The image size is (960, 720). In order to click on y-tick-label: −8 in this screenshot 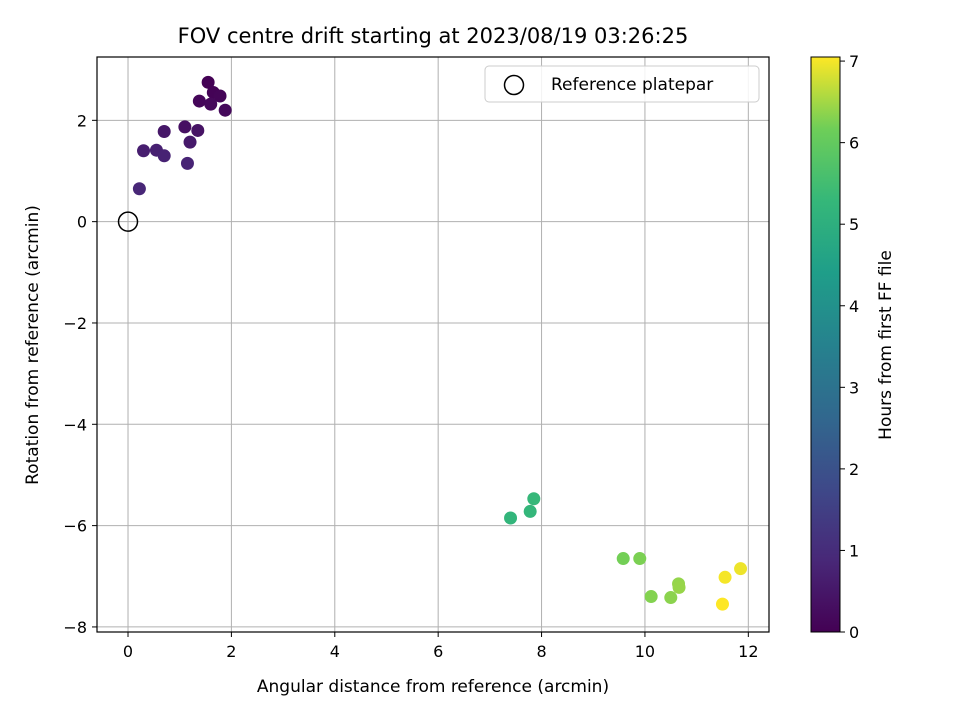, I will do `click(75, 627)`.